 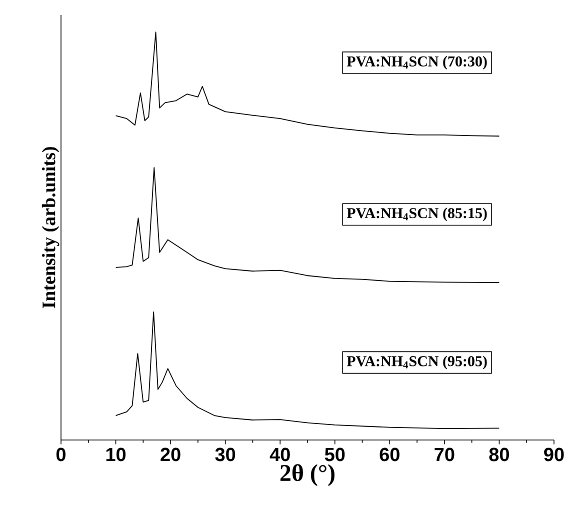 I want to click on x-tick-label: 10, so click(x=116, y=455).